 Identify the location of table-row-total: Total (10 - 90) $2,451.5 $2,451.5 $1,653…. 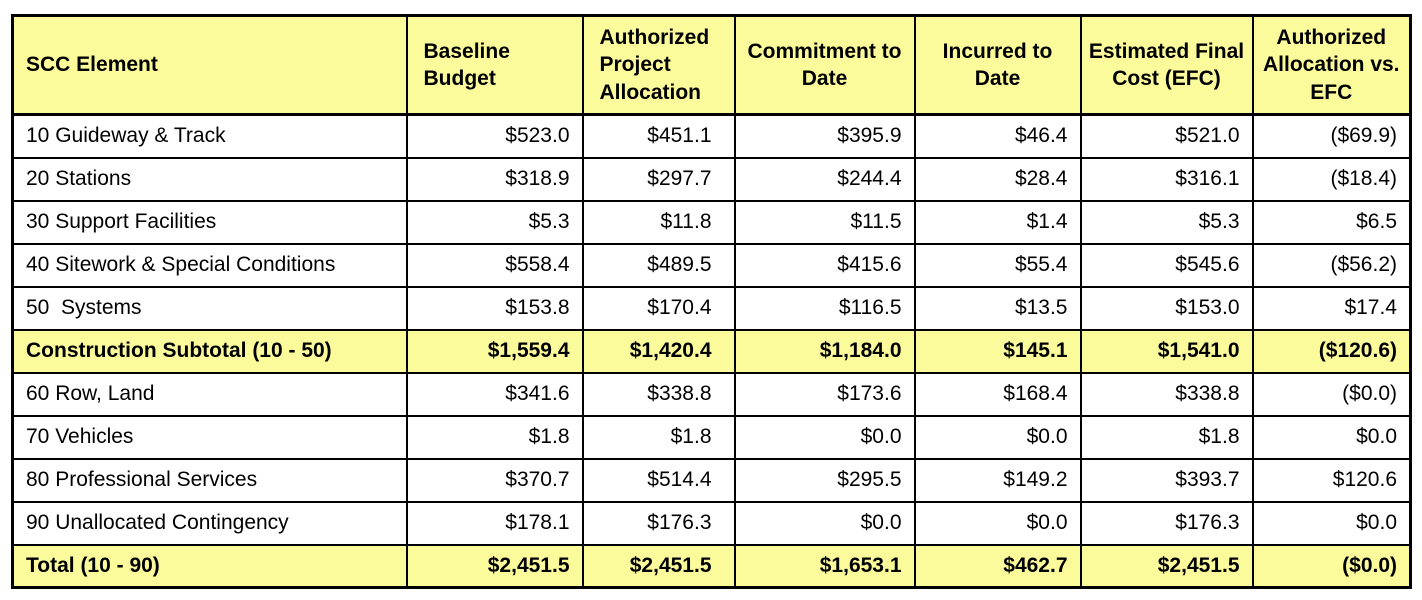
(711, 566).